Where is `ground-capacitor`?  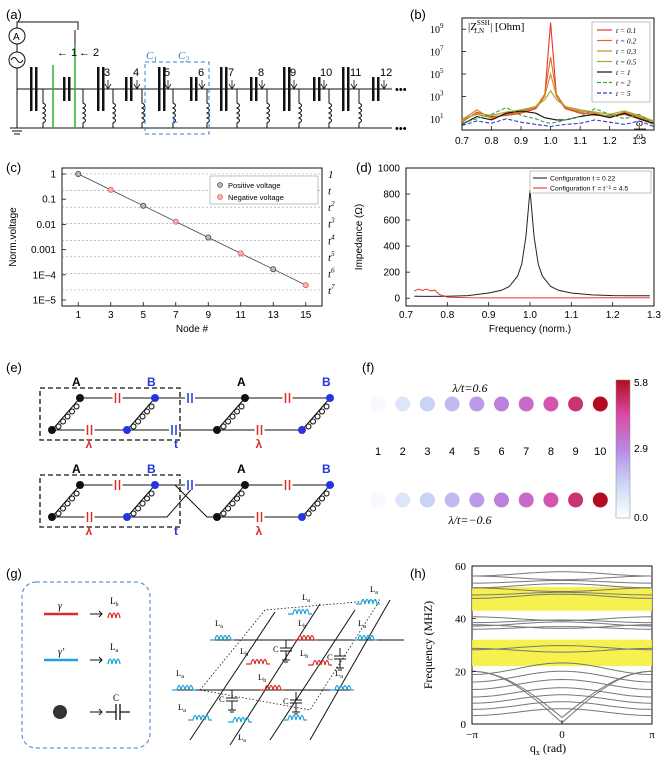 ground-capacitor is located at coordinates (296, 703).